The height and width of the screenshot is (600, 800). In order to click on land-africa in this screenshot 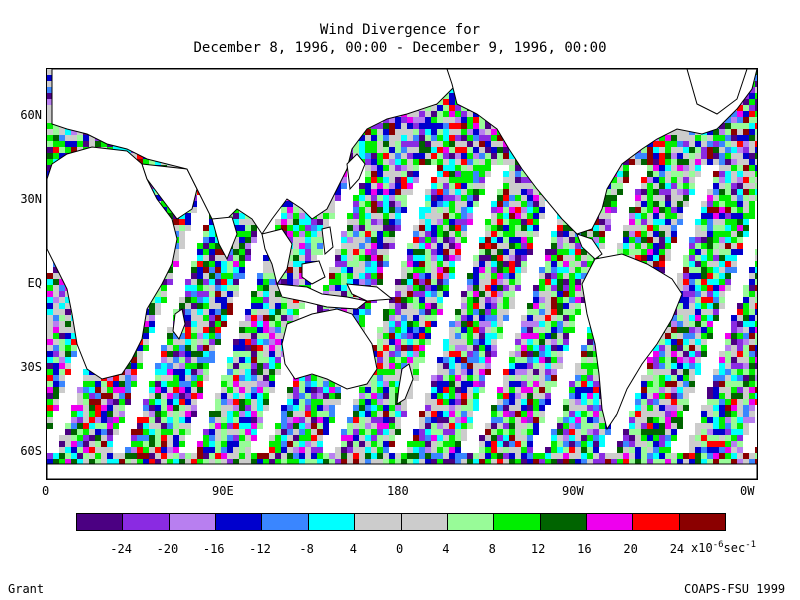, I will do `click(112, 263)`.